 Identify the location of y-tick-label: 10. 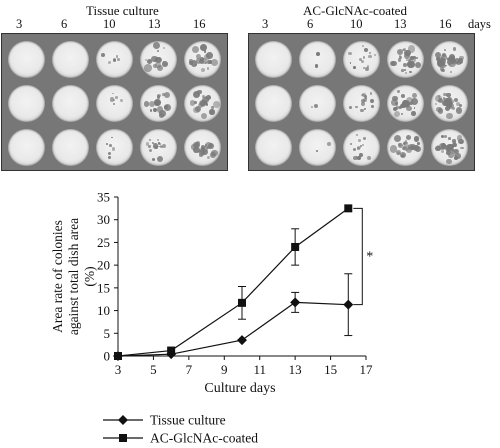
(103, 310).